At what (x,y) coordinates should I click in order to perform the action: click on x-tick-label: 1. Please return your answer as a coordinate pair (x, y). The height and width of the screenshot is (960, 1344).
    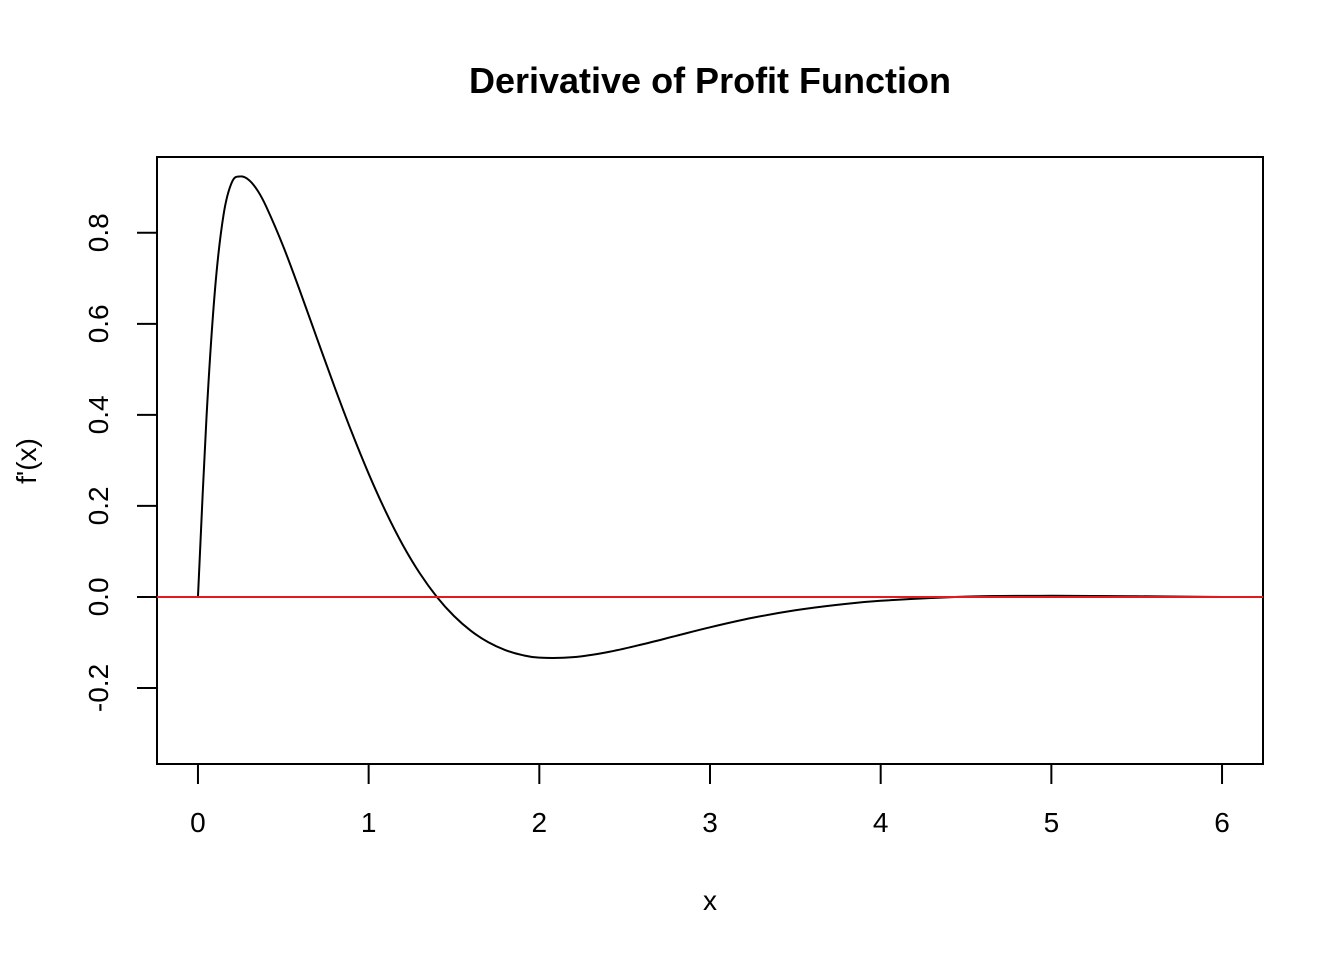
    Looking at the image, I should click on (369, 822).